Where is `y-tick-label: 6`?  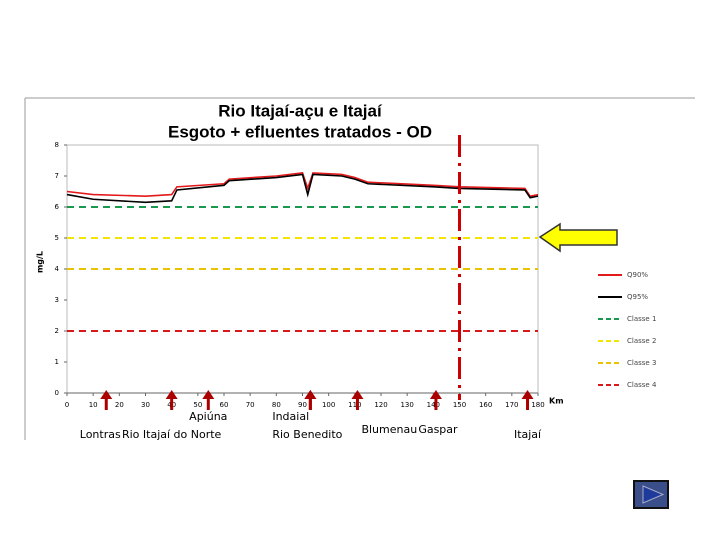 y-tick-label: 6 is located at coordinates (57, 207).